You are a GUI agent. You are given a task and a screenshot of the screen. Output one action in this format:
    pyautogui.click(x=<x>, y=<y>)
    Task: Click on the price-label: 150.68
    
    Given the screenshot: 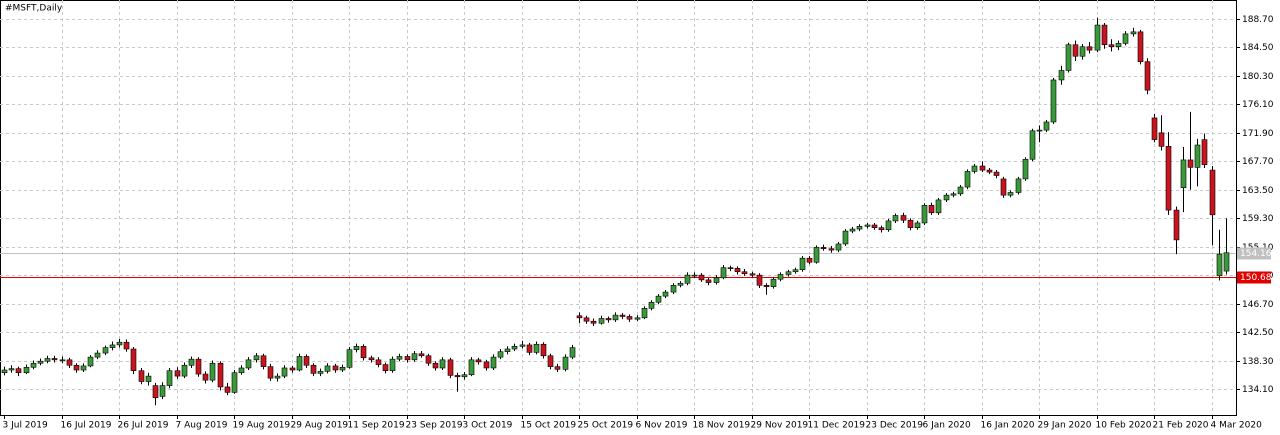 What is the action you would take?
    pyautogui.click(x=1256, y=278)
    